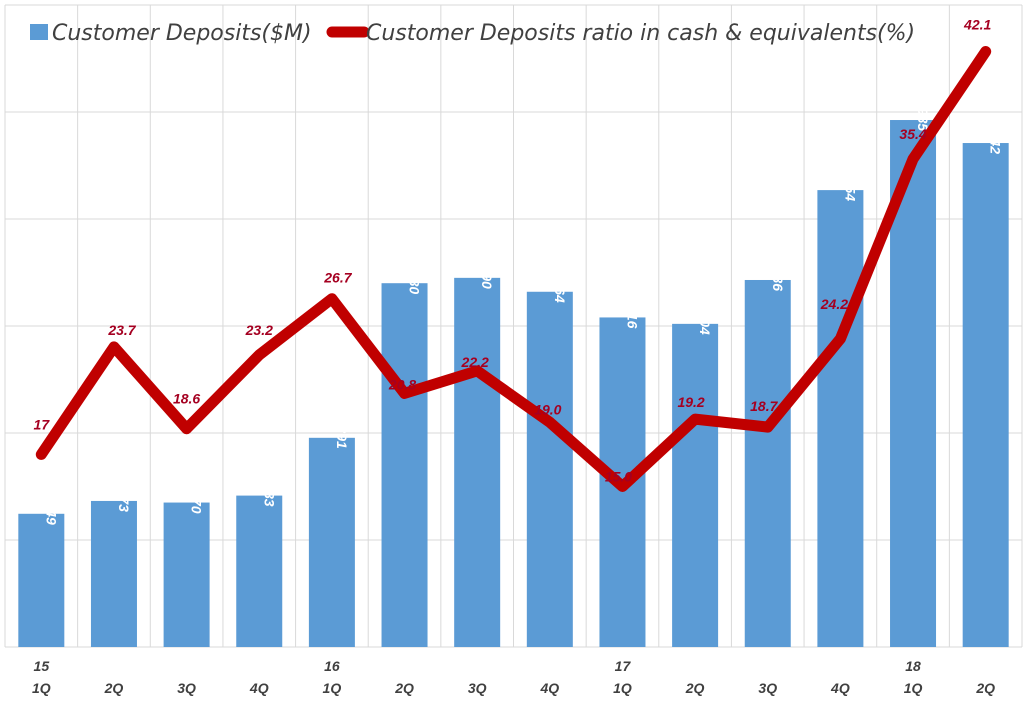  What do you see at coordinates (560, 291) in the screenshot?
I see `bar-label: 664` at bounding box center [560, 291].